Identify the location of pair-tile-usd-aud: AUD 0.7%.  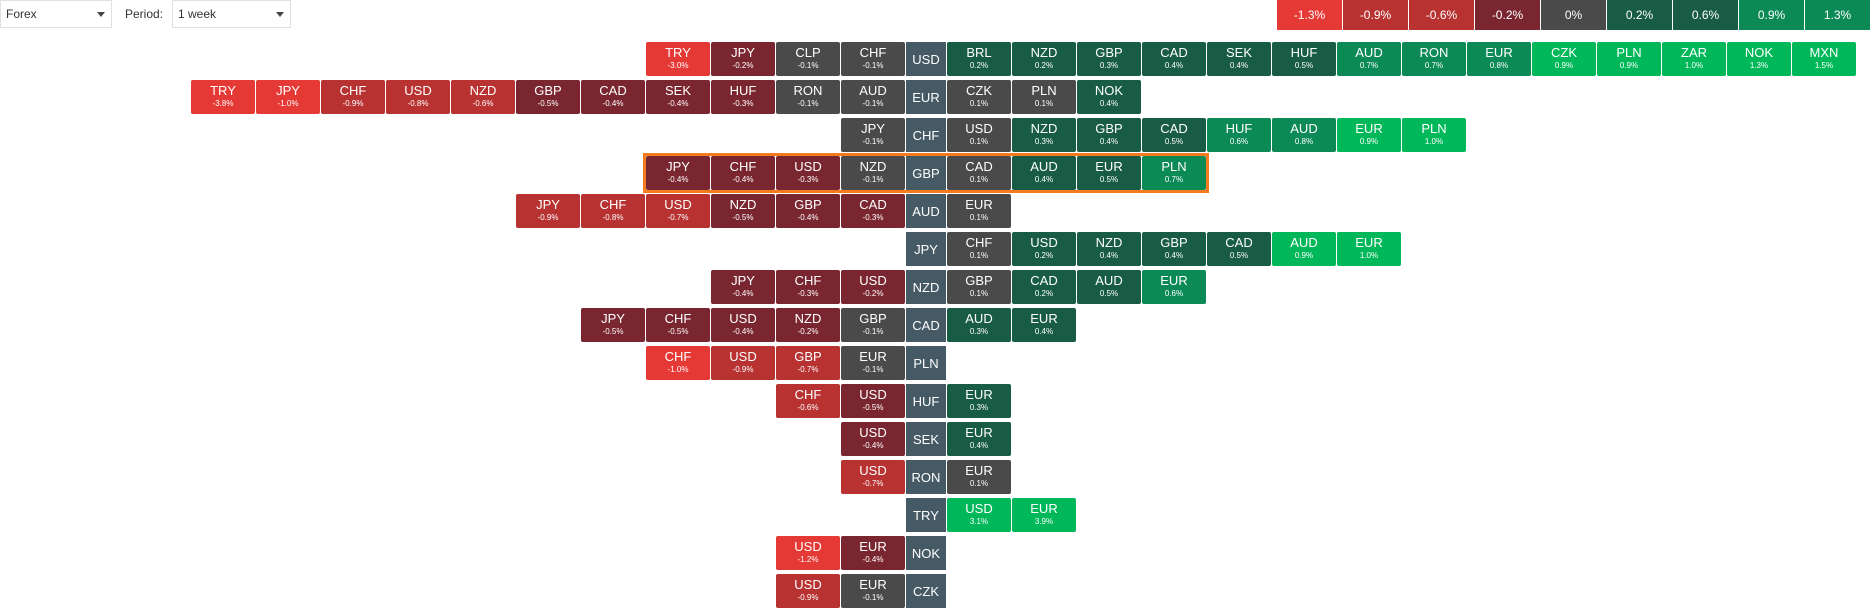
(1369, 59).